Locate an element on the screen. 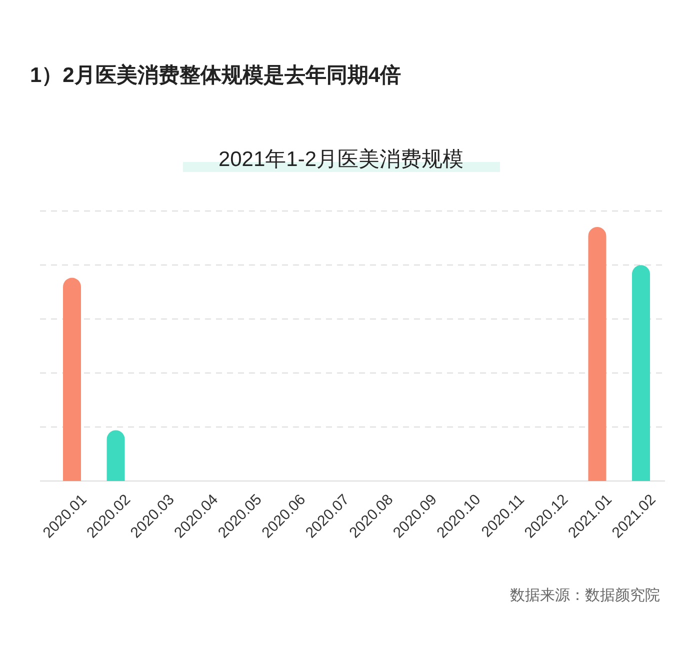  text: 1）2月医美消费整体规模是去年同期4倍 is located at coordinates (216, 75).